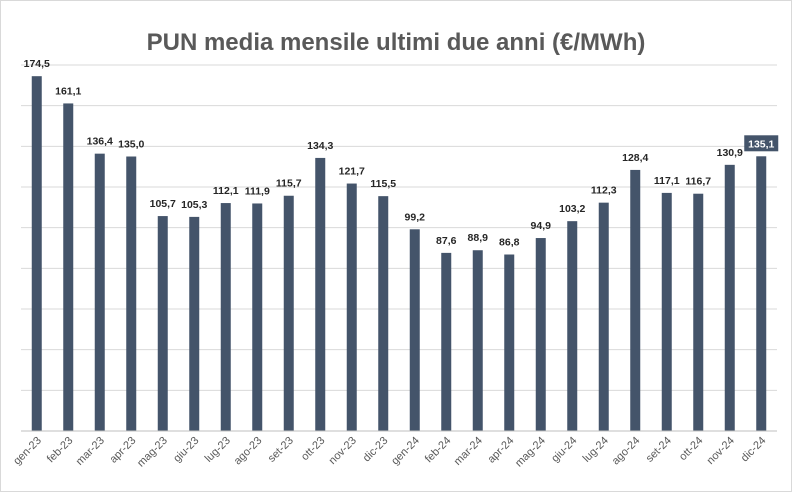 This screenshot has width=792, height=492. I want to click on x-tick-nov-24: nov-24, so click(721, 451).